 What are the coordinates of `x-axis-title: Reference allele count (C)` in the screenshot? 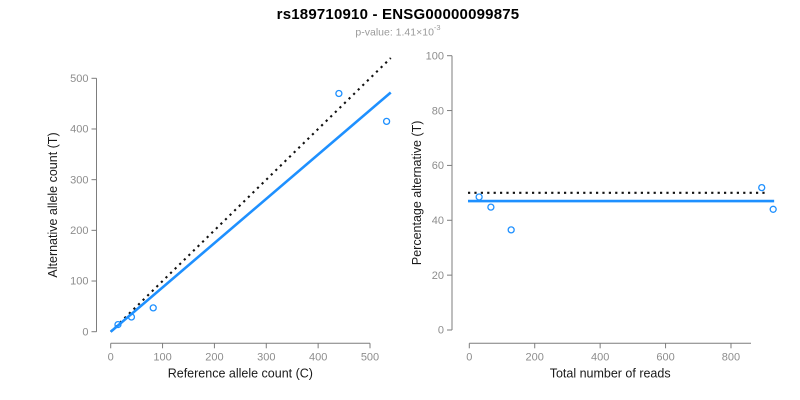 It's located at (240, 373).